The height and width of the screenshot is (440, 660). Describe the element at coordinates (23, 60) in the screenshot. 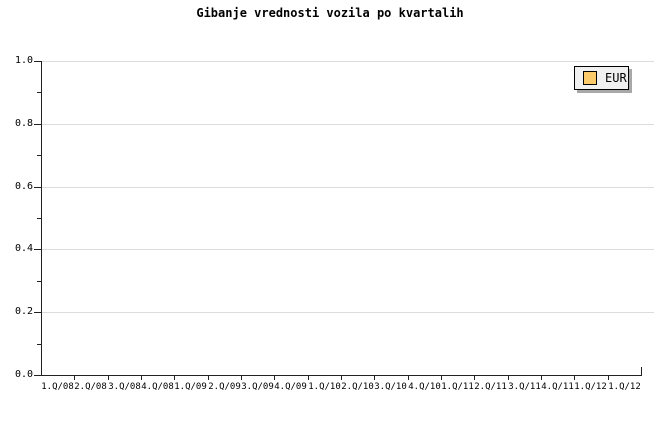

I see `y-tick-label: 1.0` at that location.